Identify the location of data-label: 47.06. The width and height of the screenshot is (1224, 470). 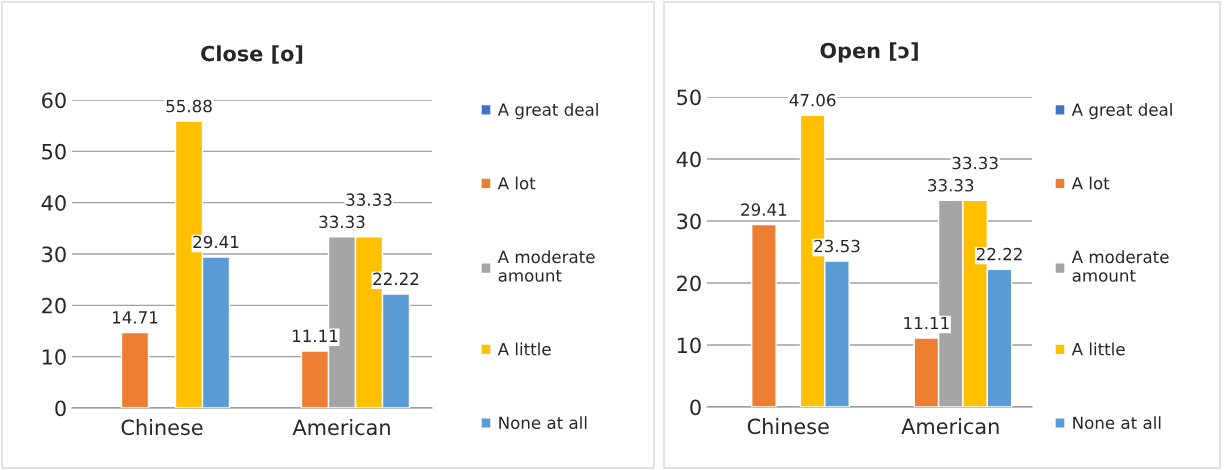
(812, 100).